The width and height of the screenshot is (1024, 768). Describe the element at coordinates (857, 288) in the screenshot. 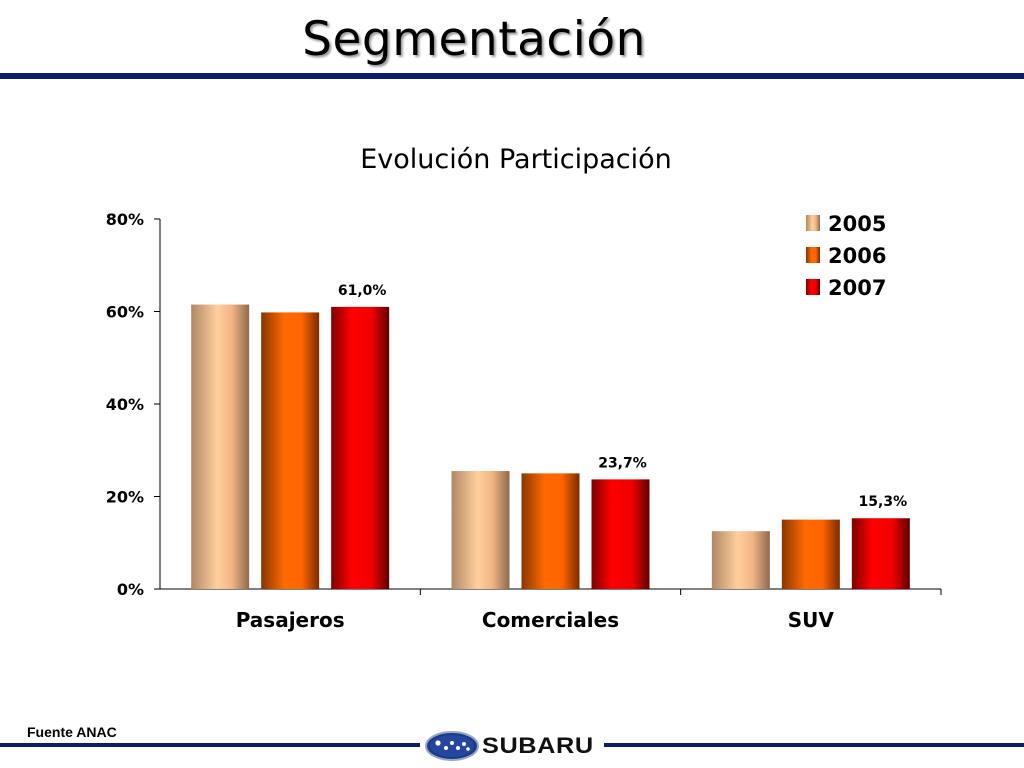

I see `legend-label-2007: 2007` at that location.